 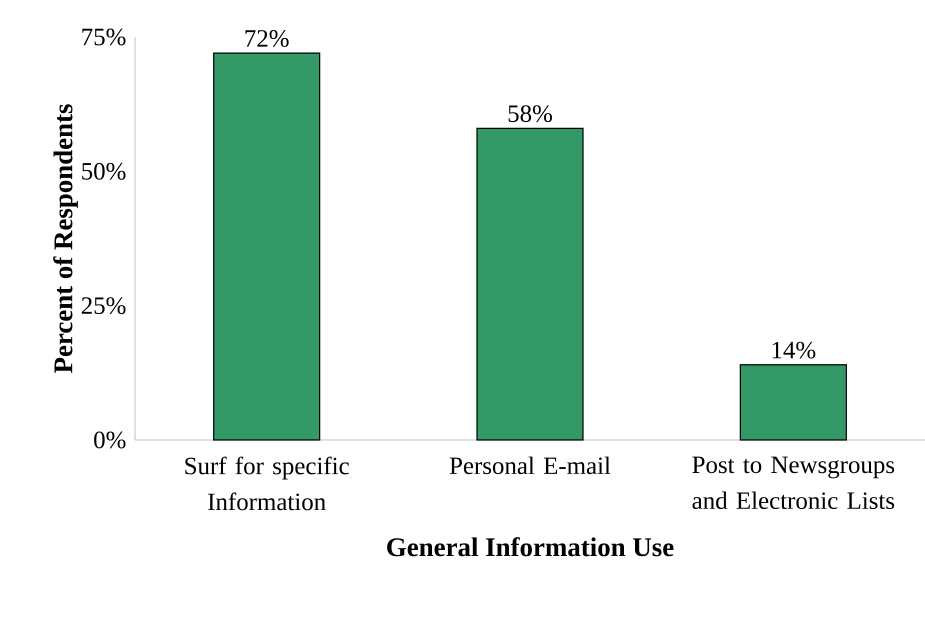 What do you see at coordinates (267, 38) in the screenshot?
I see `data-label: 72%` at bounding box center [267, 38].